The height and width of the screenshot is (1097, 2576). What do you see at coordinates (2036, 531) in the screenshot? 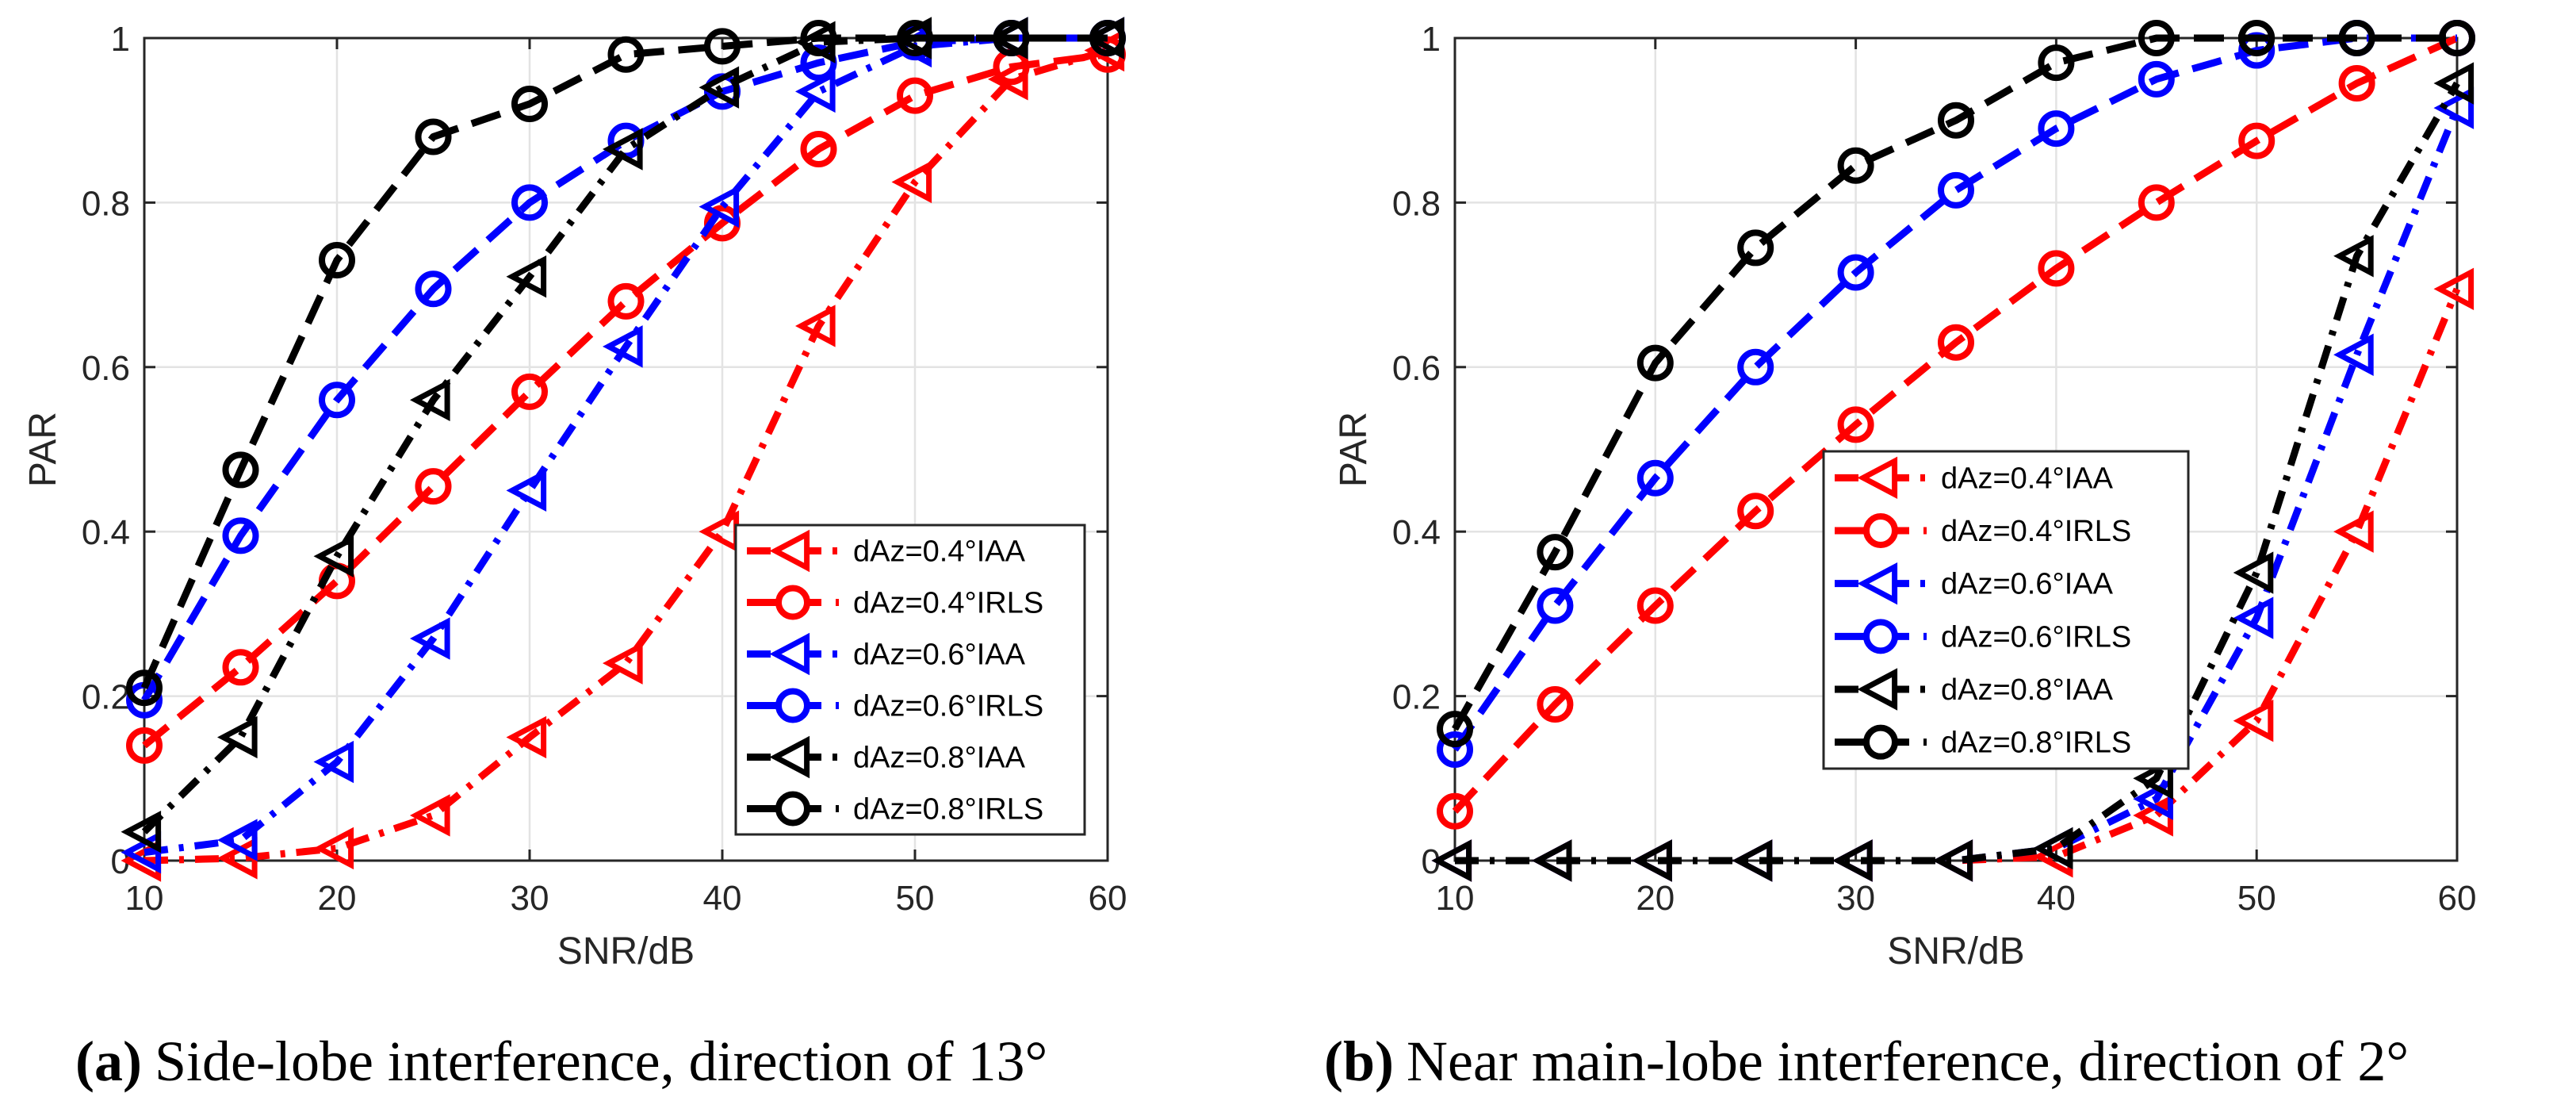
I see `legend-entry-label: dAz=0.4°IRLS` at bounding box center [2036, 531].